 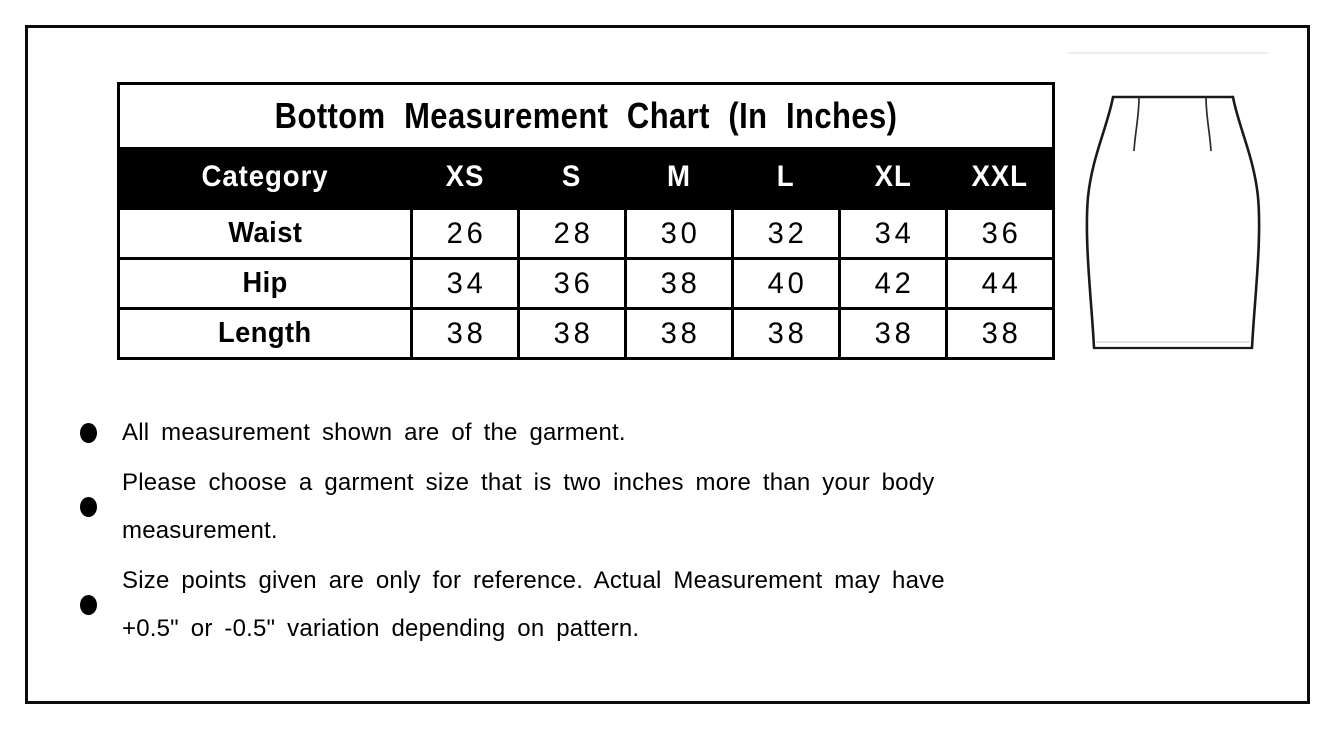 I want to click on length-xl-value: 38, so click(x=891, y=332).